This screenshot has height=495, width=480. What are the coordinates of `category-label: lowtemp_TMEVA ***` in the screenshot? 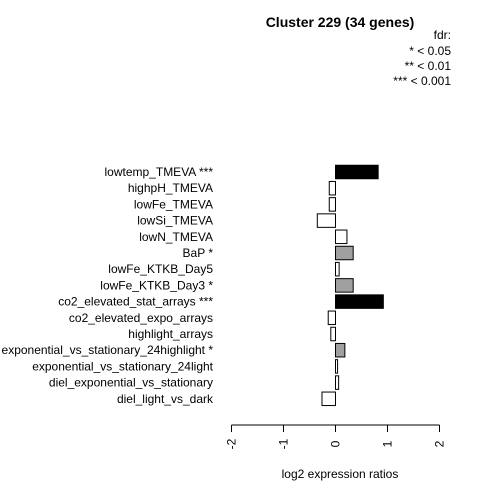 It's located at (159, 172).